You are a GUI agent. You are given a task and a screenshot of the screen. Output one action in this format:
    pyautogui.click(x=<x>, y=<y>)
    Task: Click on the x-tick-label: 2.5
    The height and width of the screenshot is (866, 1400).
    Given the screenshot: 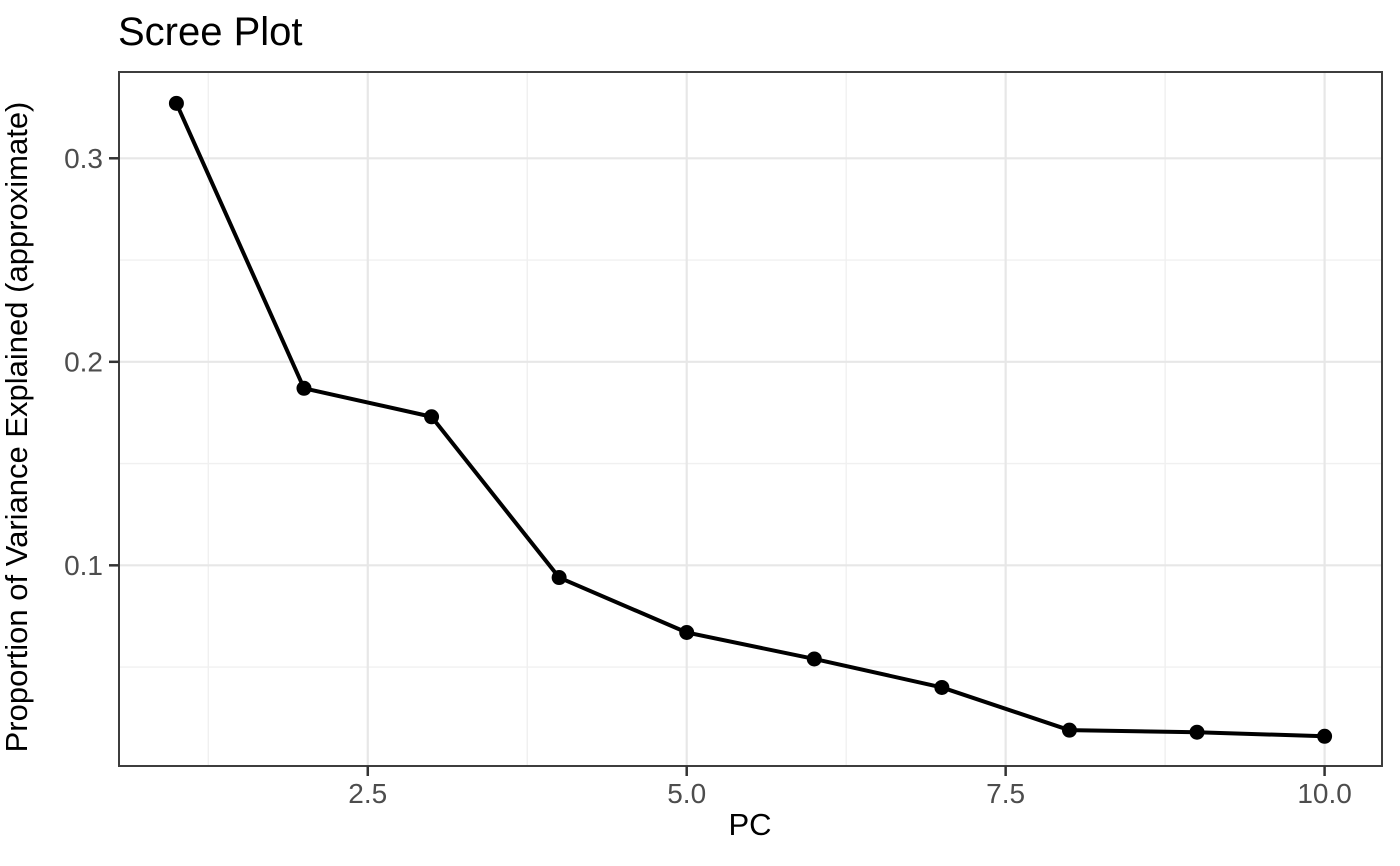 What is the action you would take?
    pyautogui.click(x=367, y=793)
    